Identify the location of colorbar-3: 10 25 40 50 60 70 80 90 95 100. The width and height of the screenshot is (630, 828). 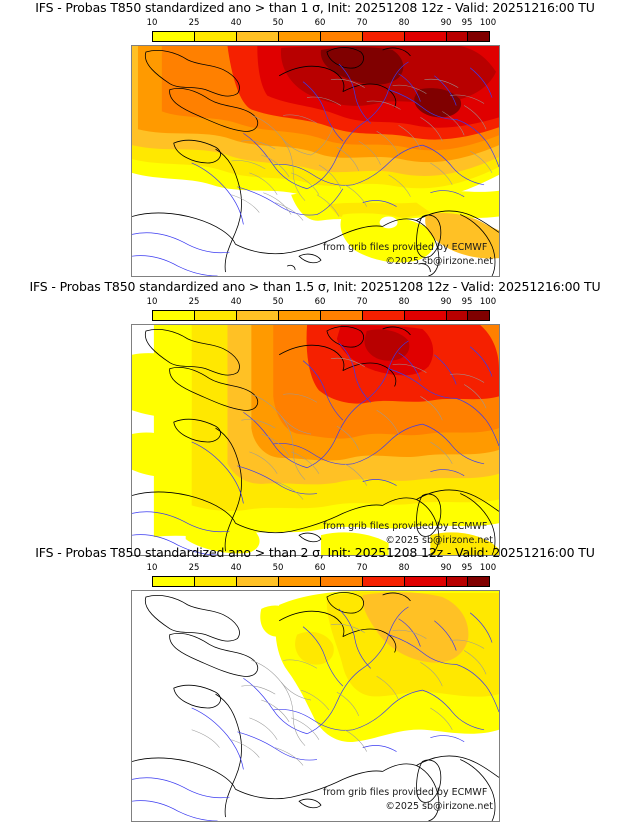
(322, 576).